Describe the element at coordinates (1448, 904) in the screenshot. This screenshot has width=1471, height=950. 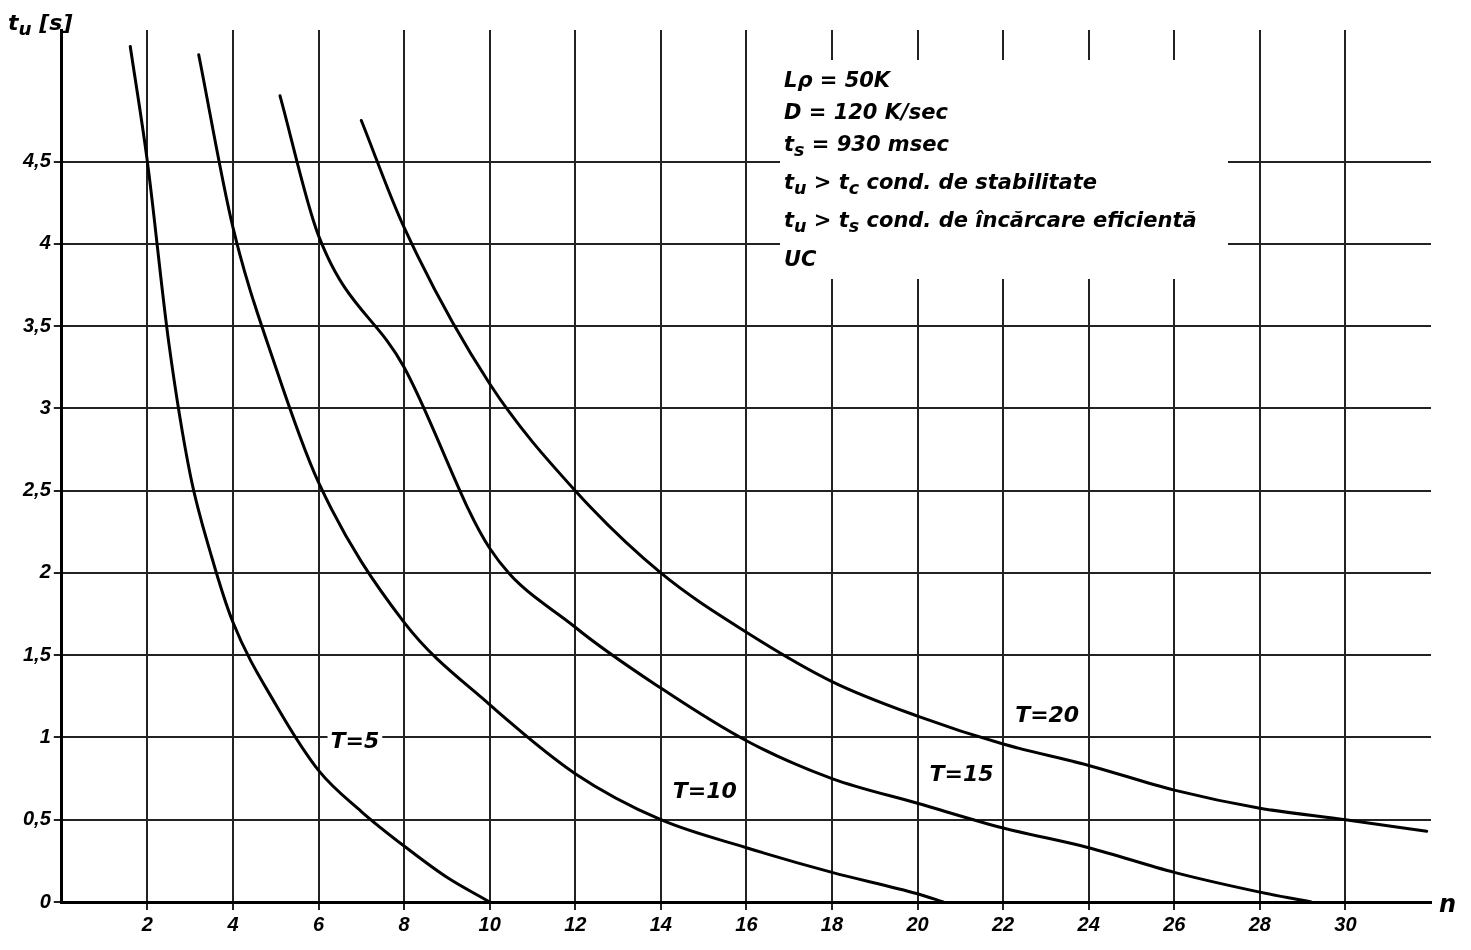
I see `x-axis-title: n` at that location.